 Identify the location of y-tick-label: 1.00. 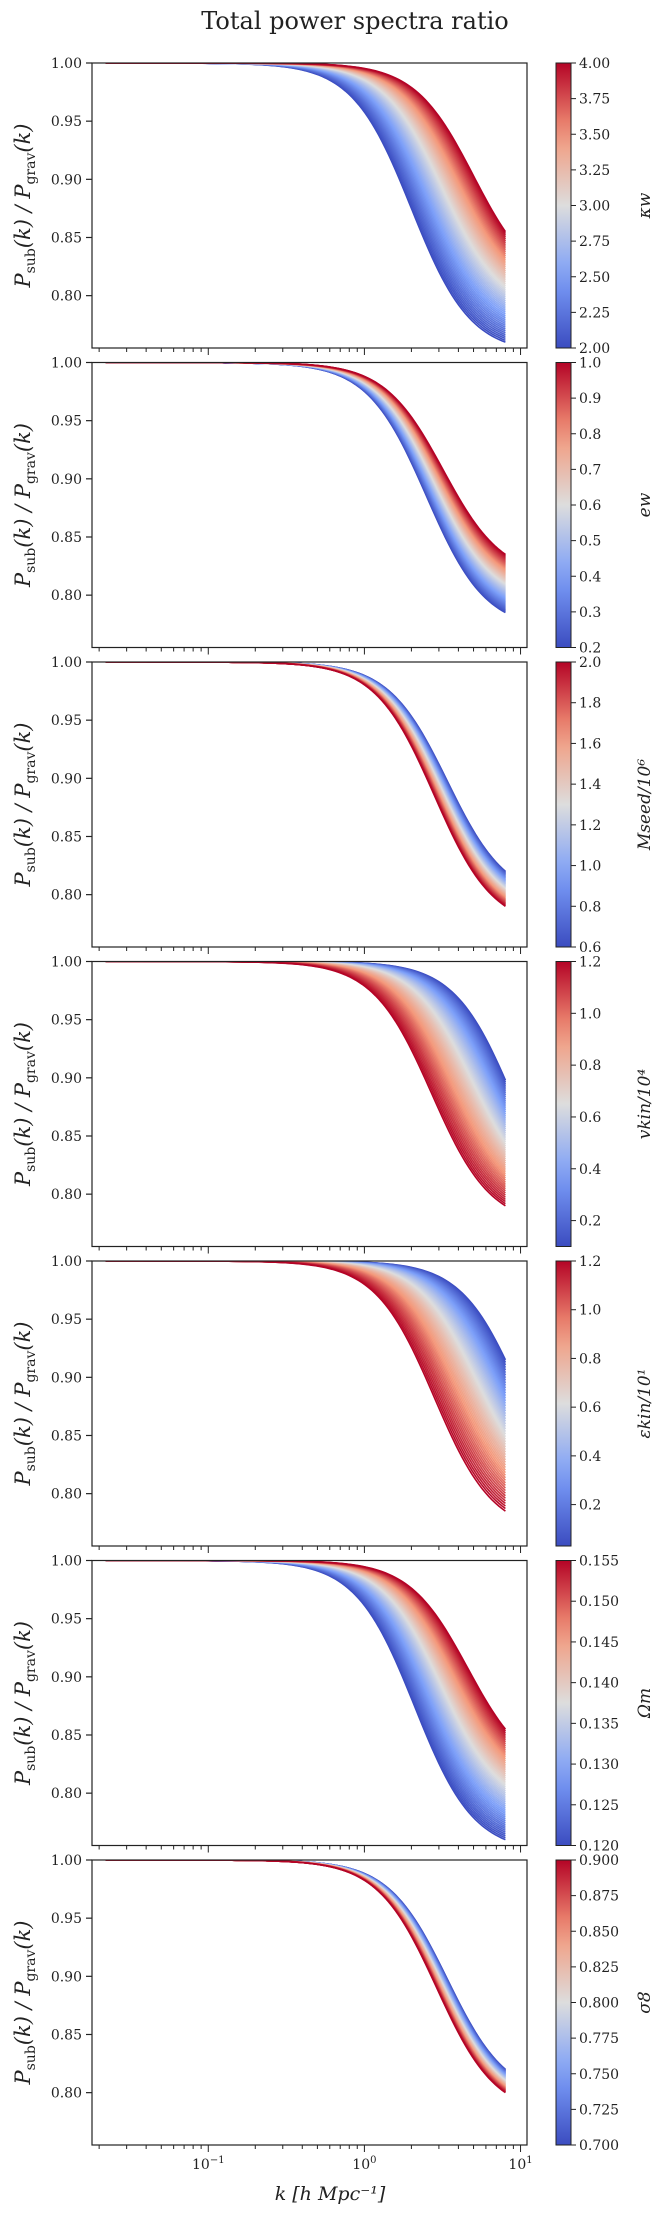
(66, 1861).